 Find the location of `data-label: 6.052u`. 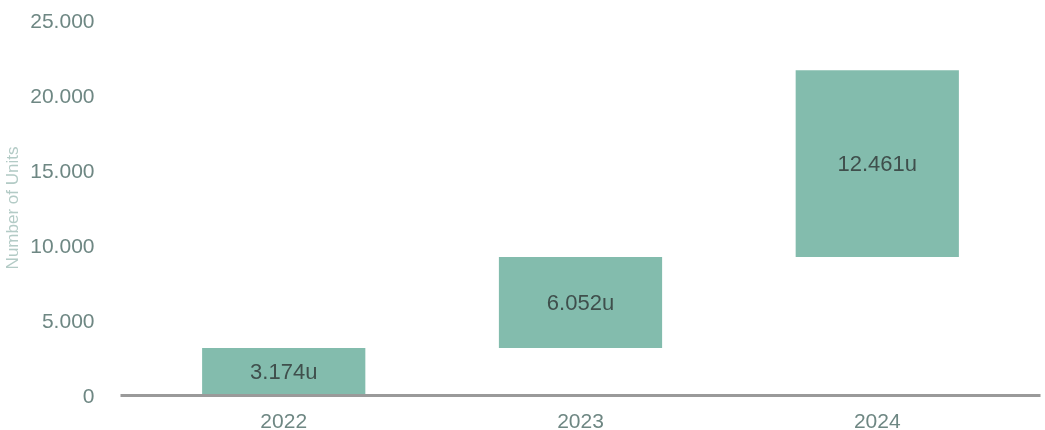

data-label: 6.052u is located at coordinates (580, 302).